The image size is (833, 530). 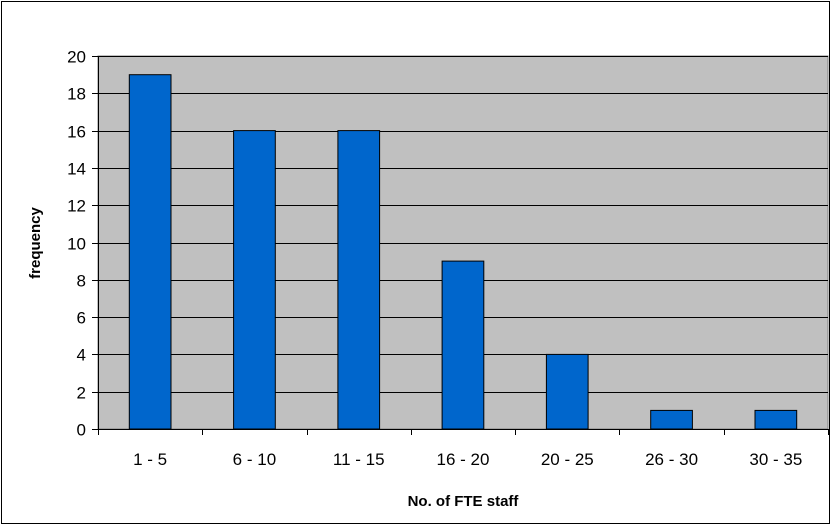 What do you see at coordinates (464, 501) in the screenshot?
I see `x-axis-title: No. of FTE staff` at bounding box center [464, 501].